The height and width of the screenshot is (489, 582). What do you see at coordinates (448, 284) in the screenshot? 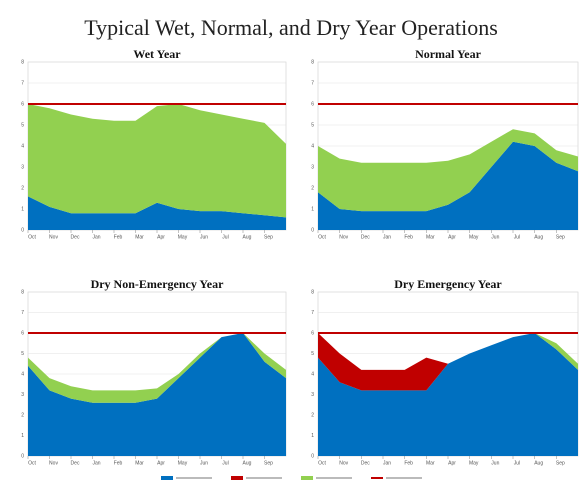
I see `chart-title: Dry Emergency Year` at bounding box center [448, 284].